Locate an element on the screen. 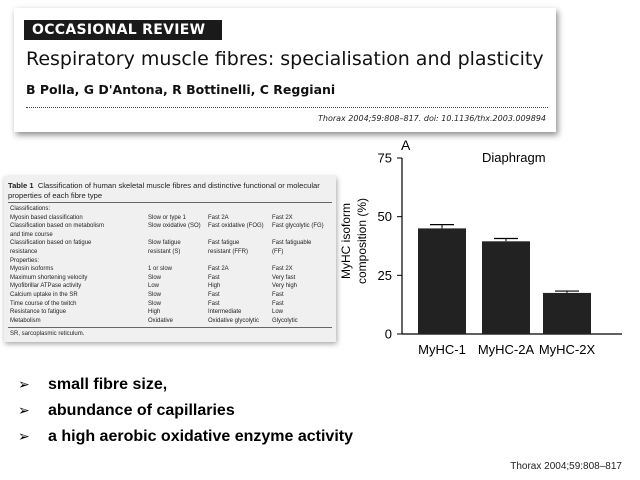  table-cell-label: Myofibrillar ATPase activity is located at coordinates (46, 286).